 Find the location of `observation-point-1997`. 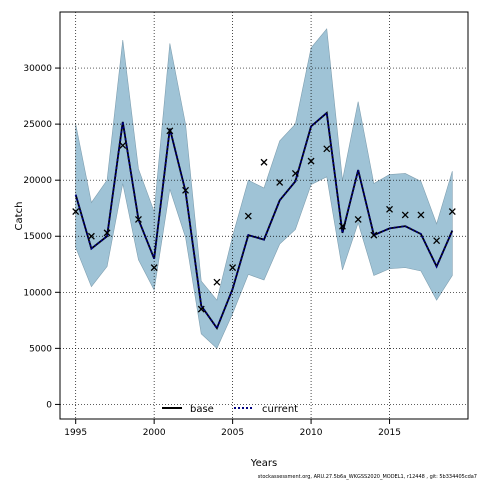

observation-point-1997 is located at coordinates (107, 233).